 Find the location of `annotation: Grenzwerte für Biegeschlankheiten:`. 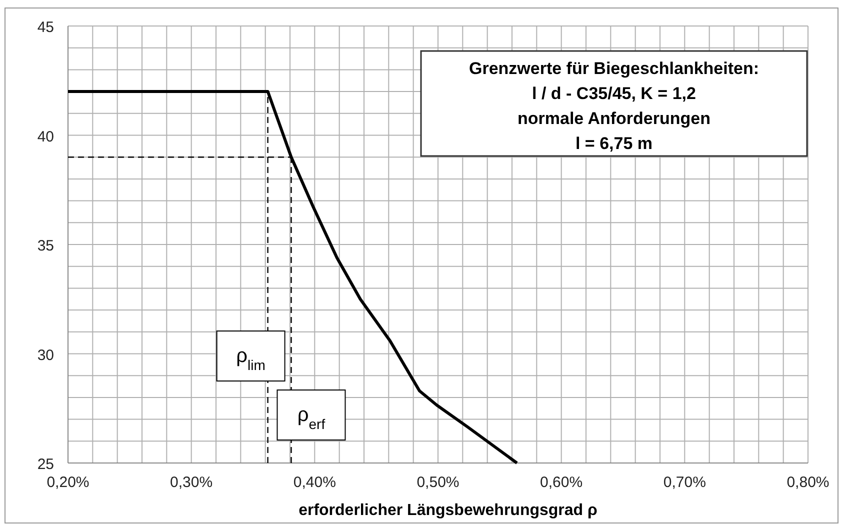

annotation: Grenzwerte für Biegeschlankheiten: is located at coordinates (614, 68).